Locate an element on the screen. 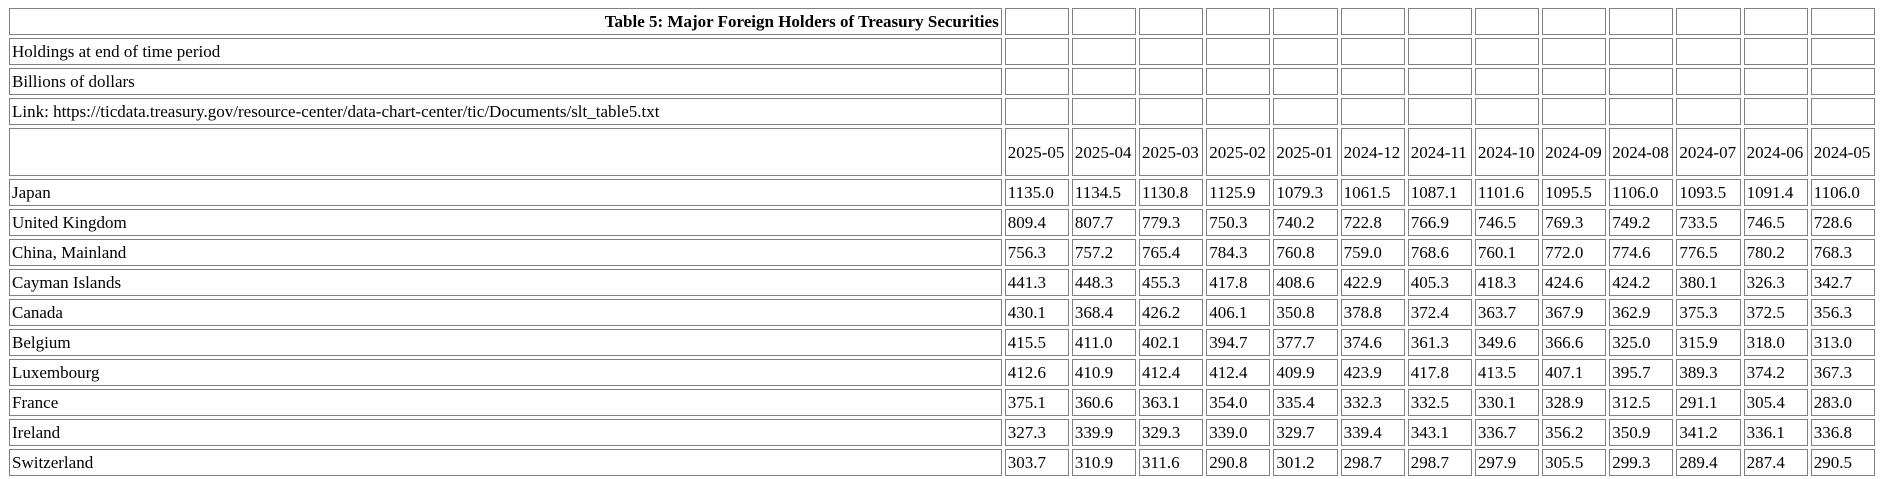  holding-value: 430.1 is located at coordinates (1036, 312).